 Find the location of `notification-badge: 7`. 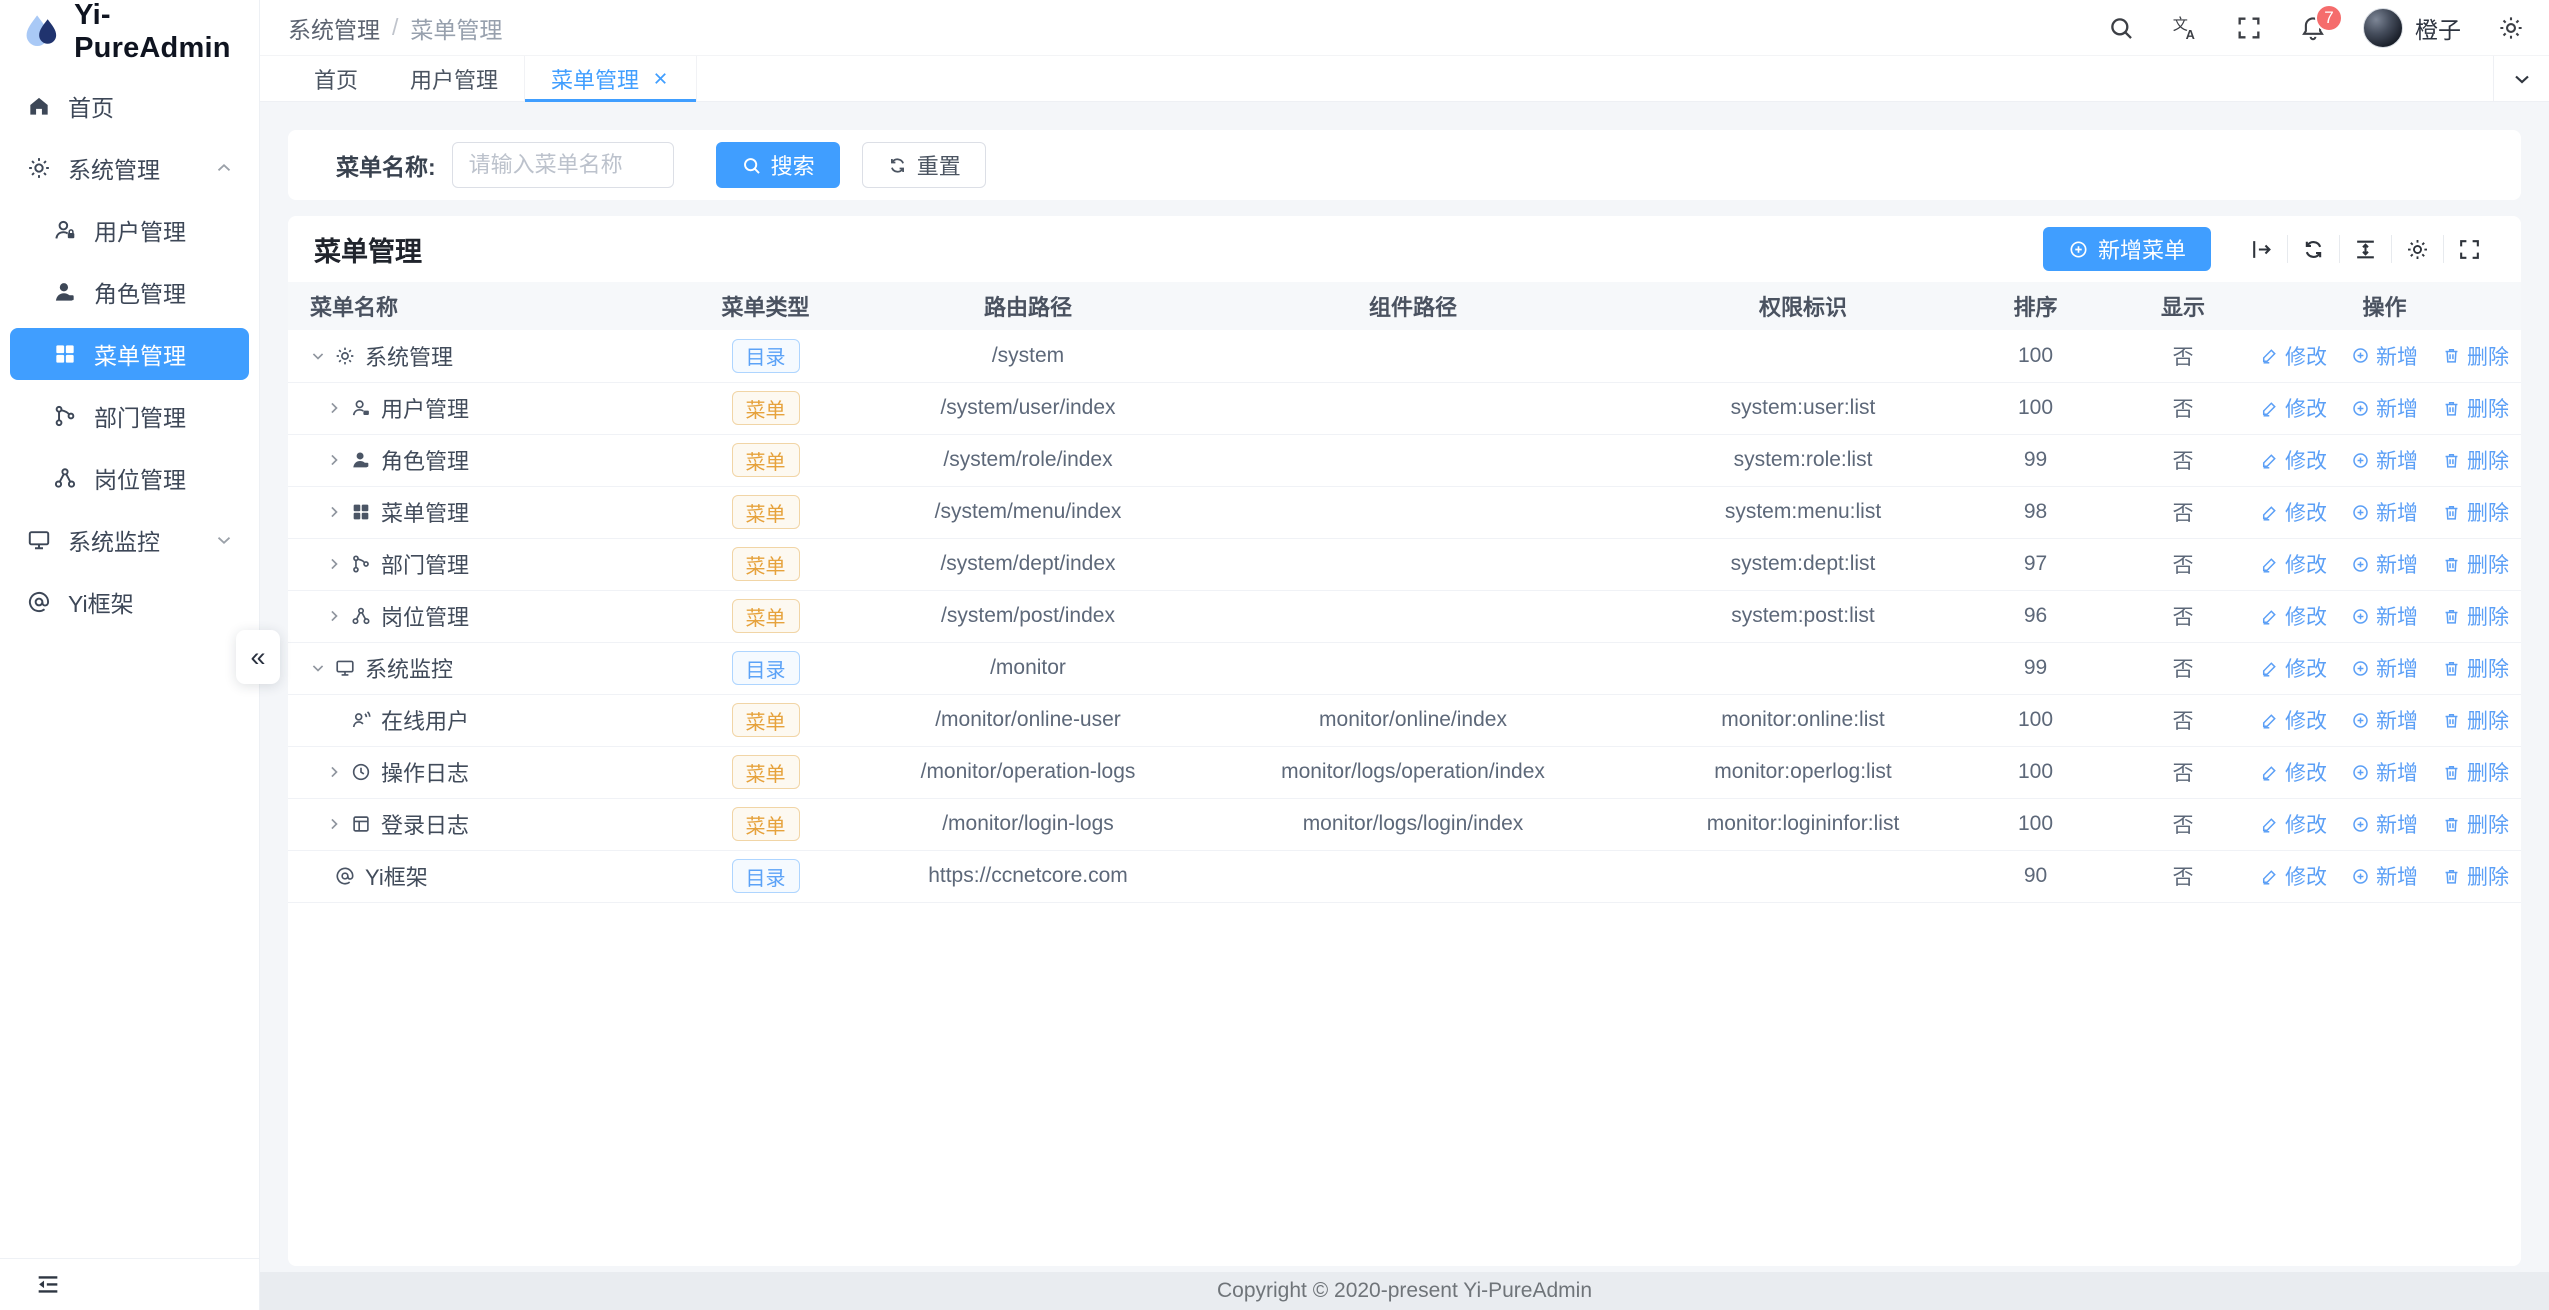

notification-badge: 7 is located at coordinates (2329, 17).